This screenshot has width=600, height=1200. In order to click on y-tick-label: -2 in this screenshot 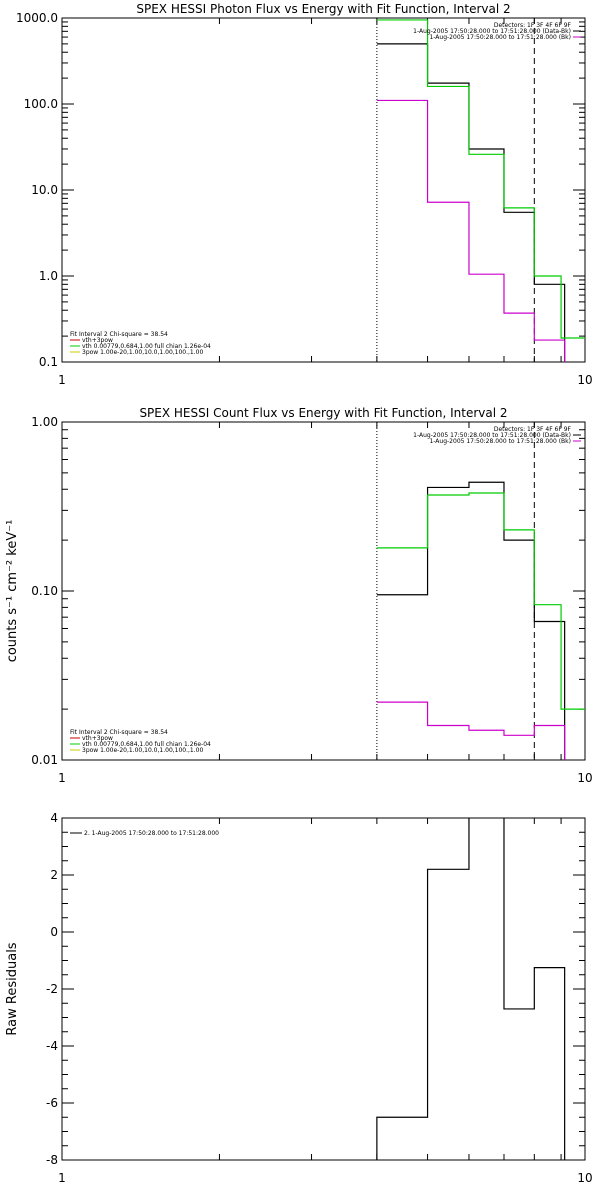, I will do `click(52, 989)`.